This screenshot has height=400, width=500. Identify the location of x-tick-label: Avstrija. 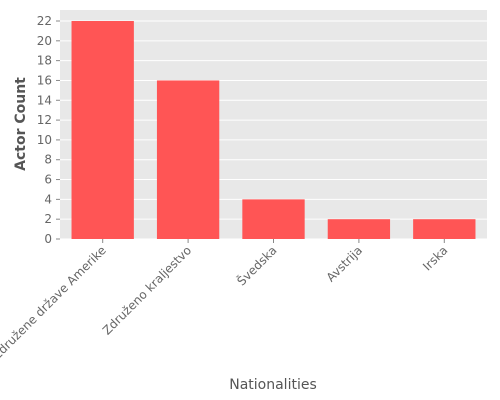
(344, 263).